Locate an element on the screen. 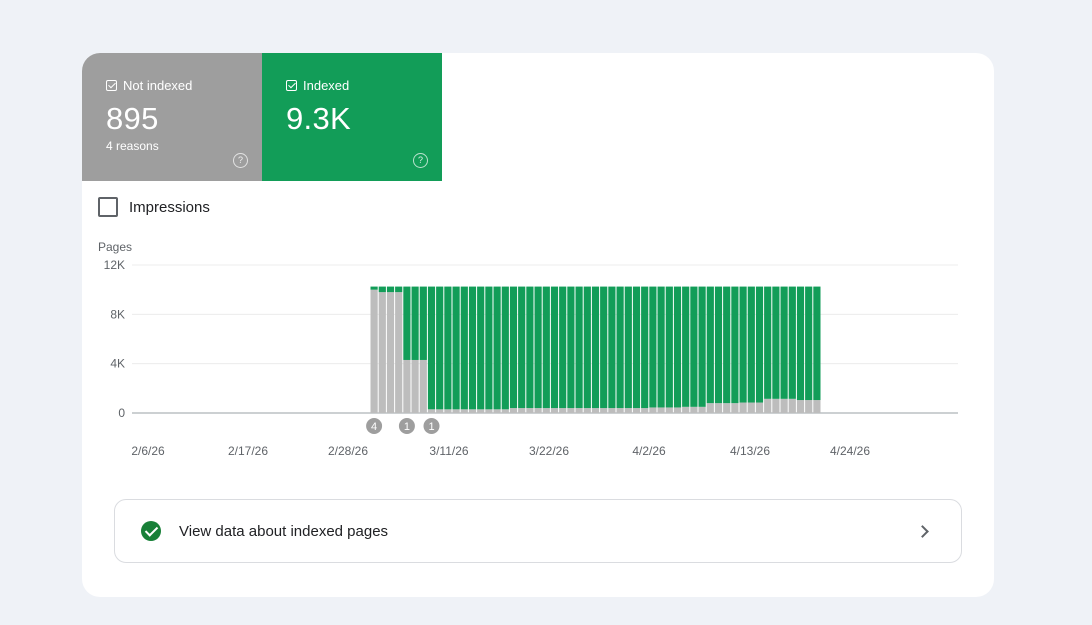  annotation-label: 1 is located at coordinates (407, 427).